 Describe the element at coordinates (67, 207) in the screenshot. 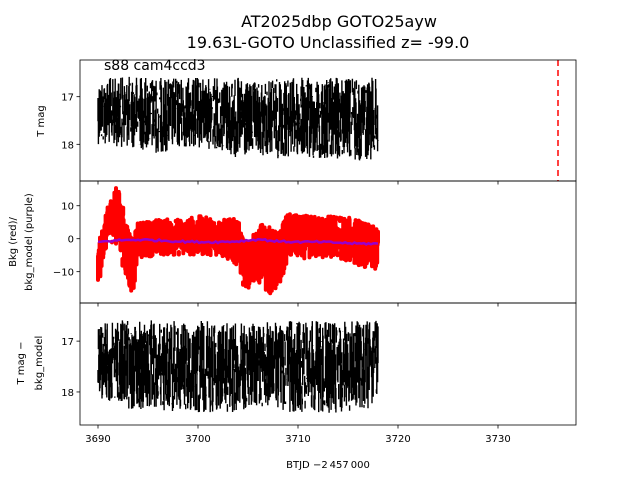

I see `y-tick-label: 10` at that location.